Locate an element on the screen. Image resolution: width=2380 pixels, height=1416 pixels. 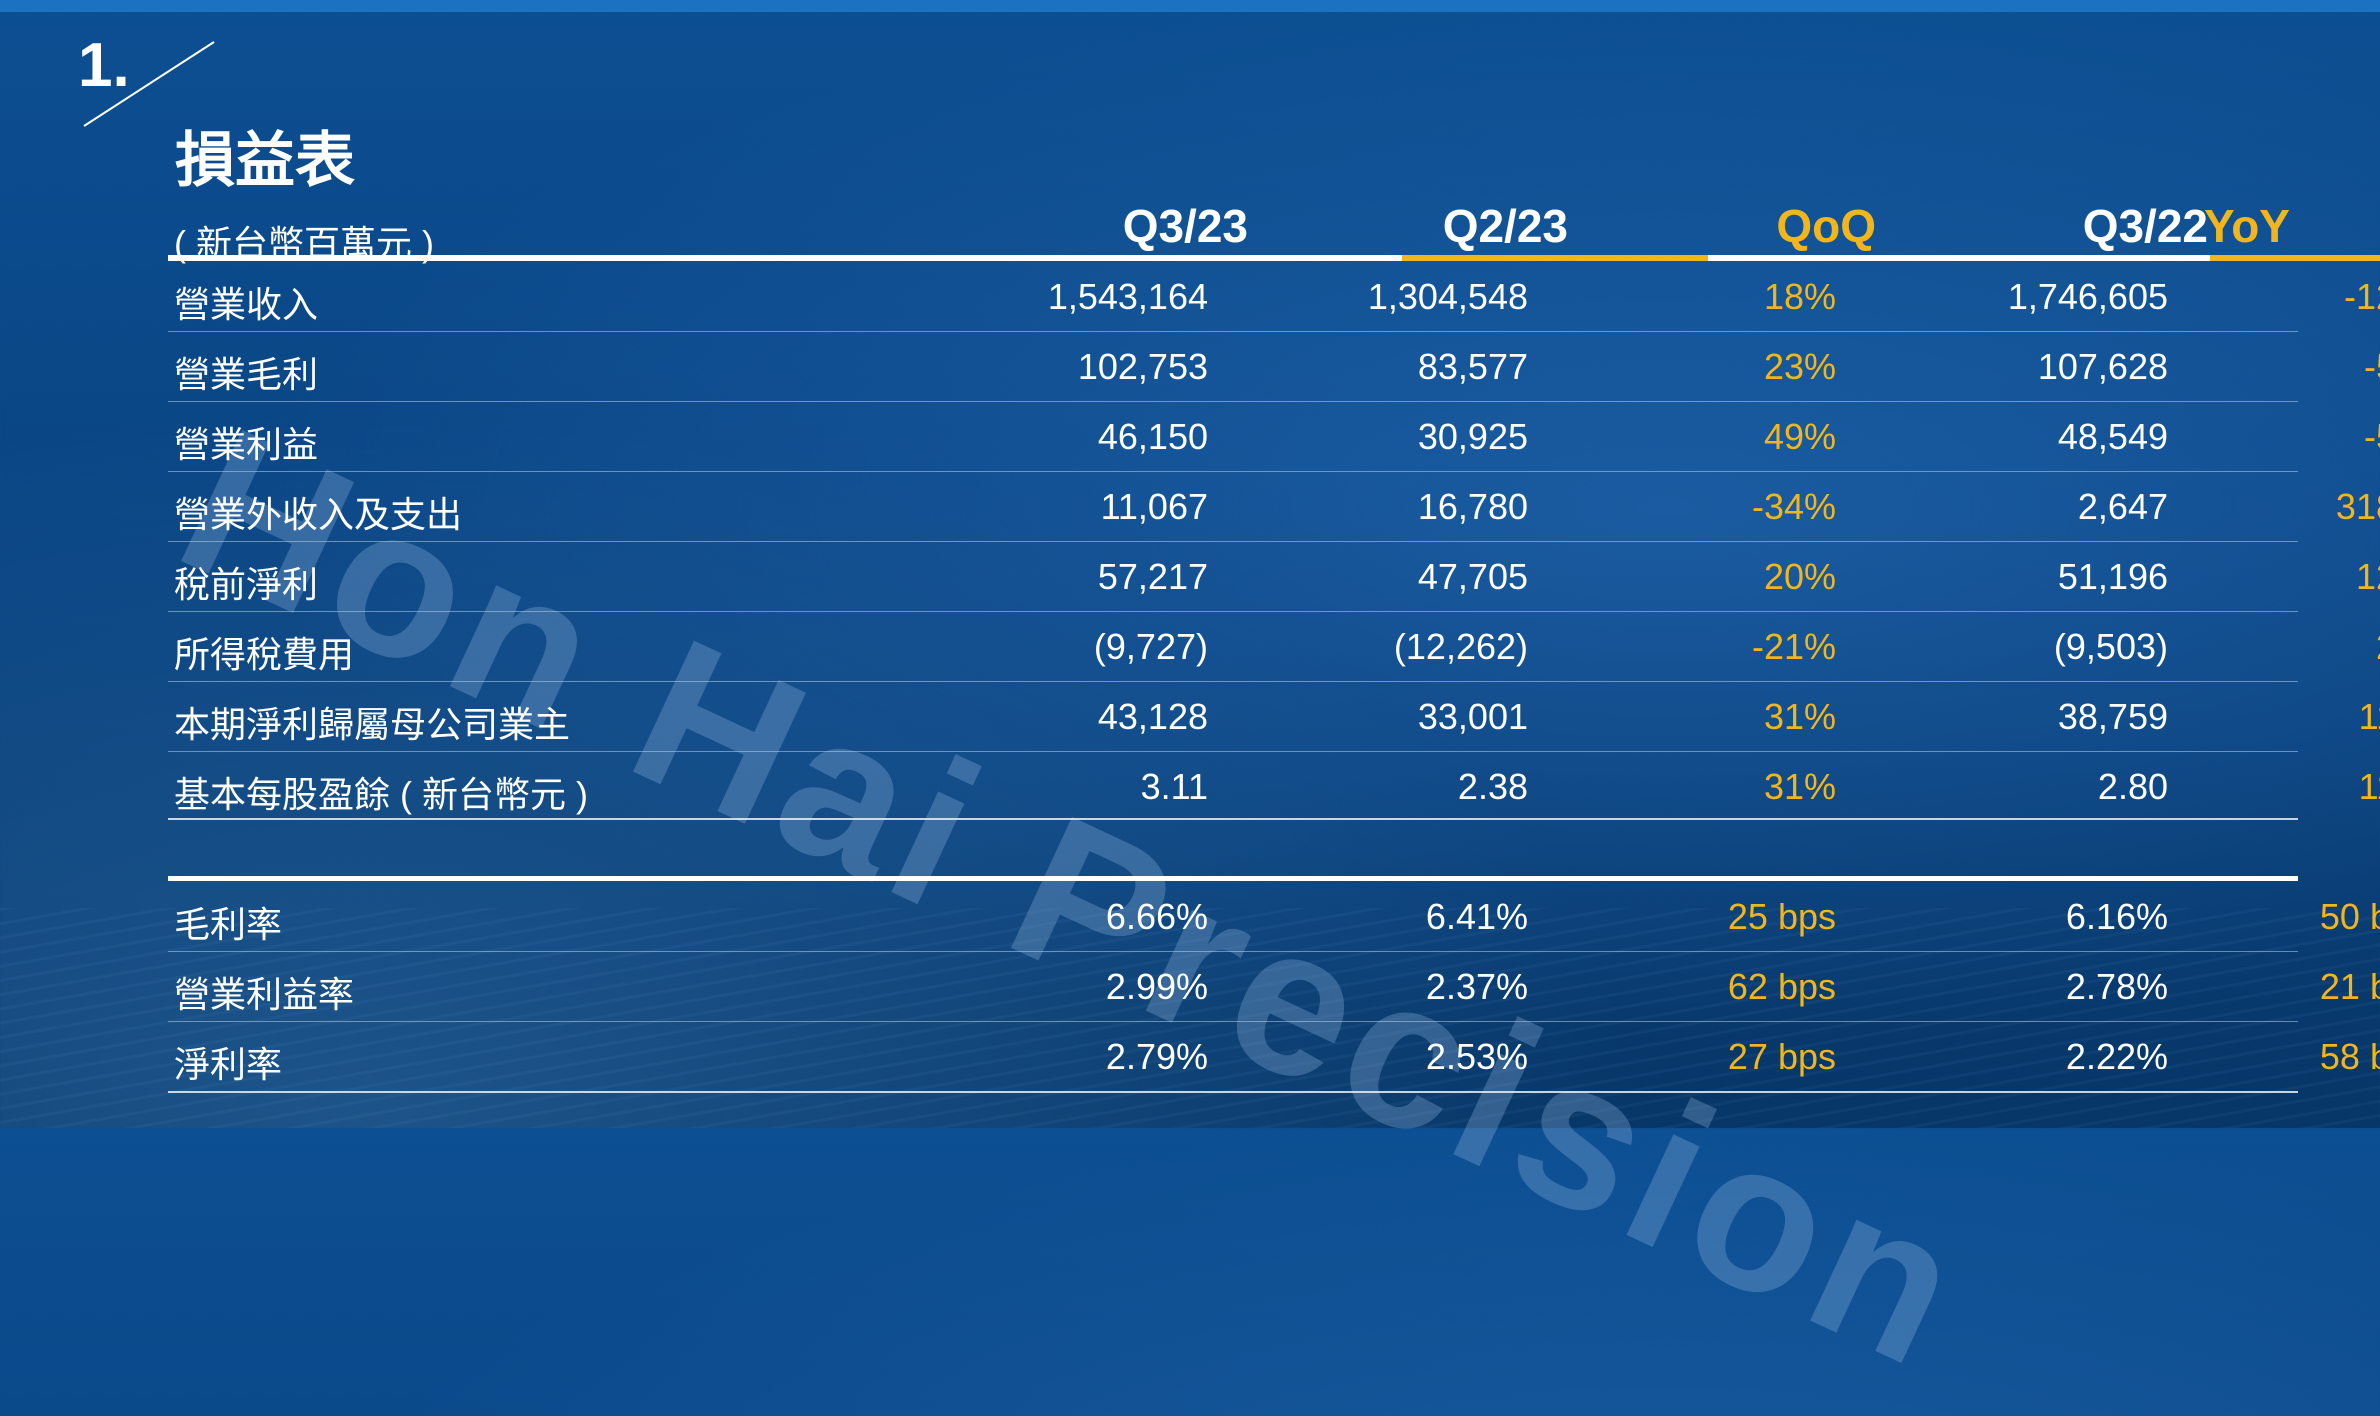
column-header-q3-22: Q3/22 is located at coordinates (2145, 226).